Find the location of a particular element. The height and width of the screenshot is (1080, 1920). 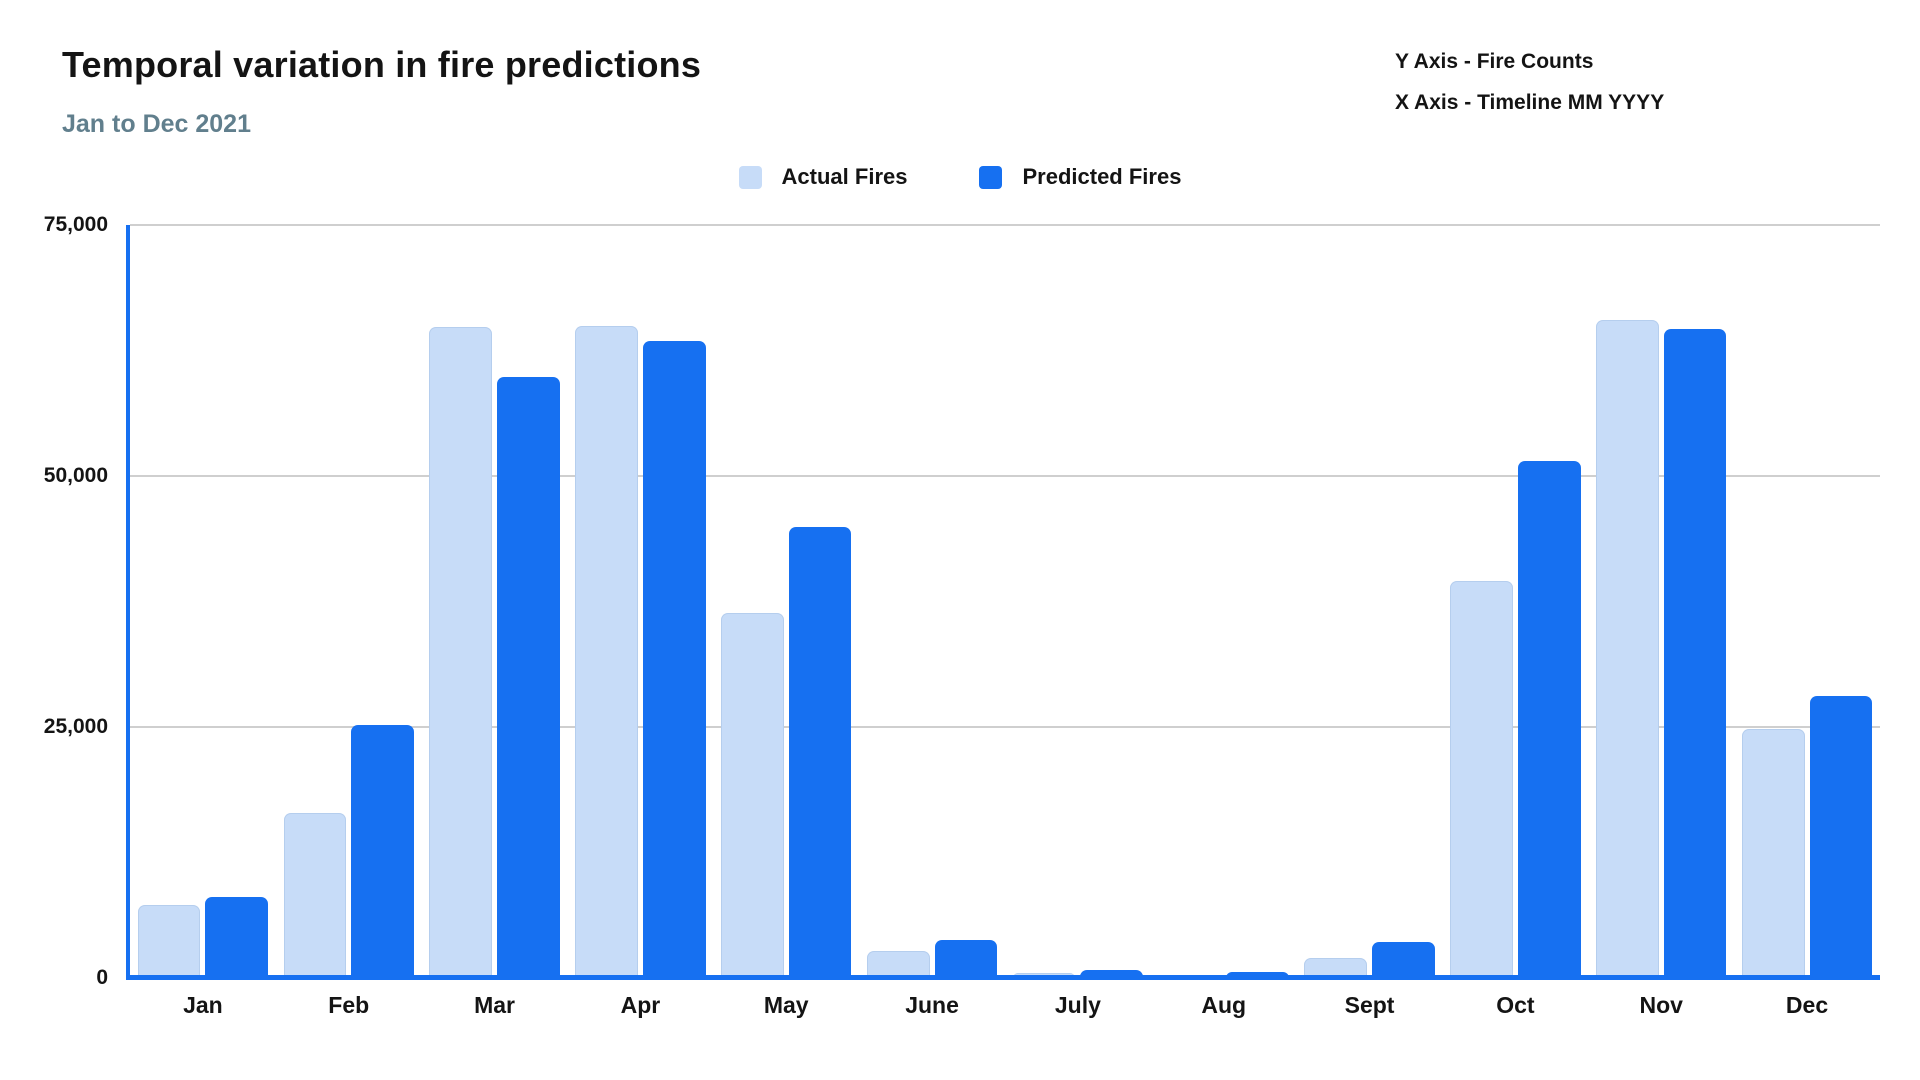

bar-group-may is located at coordinates (786, 601).